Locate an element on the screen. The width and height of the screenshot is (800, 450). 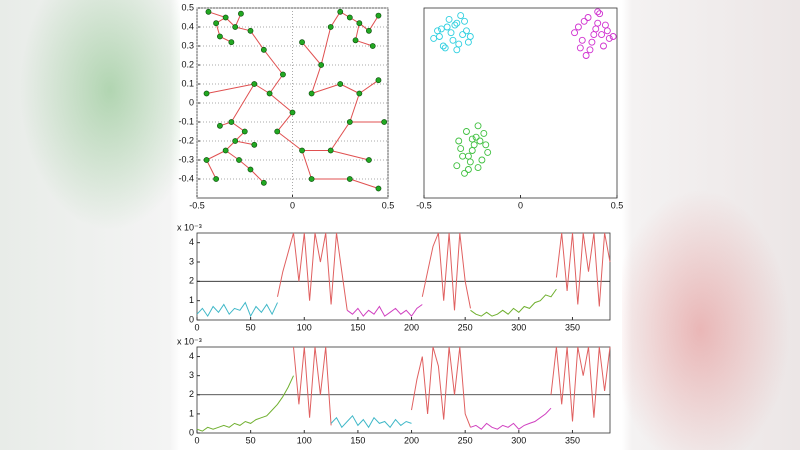
x-tick-label: 0 is located at coordinates (520, 205).